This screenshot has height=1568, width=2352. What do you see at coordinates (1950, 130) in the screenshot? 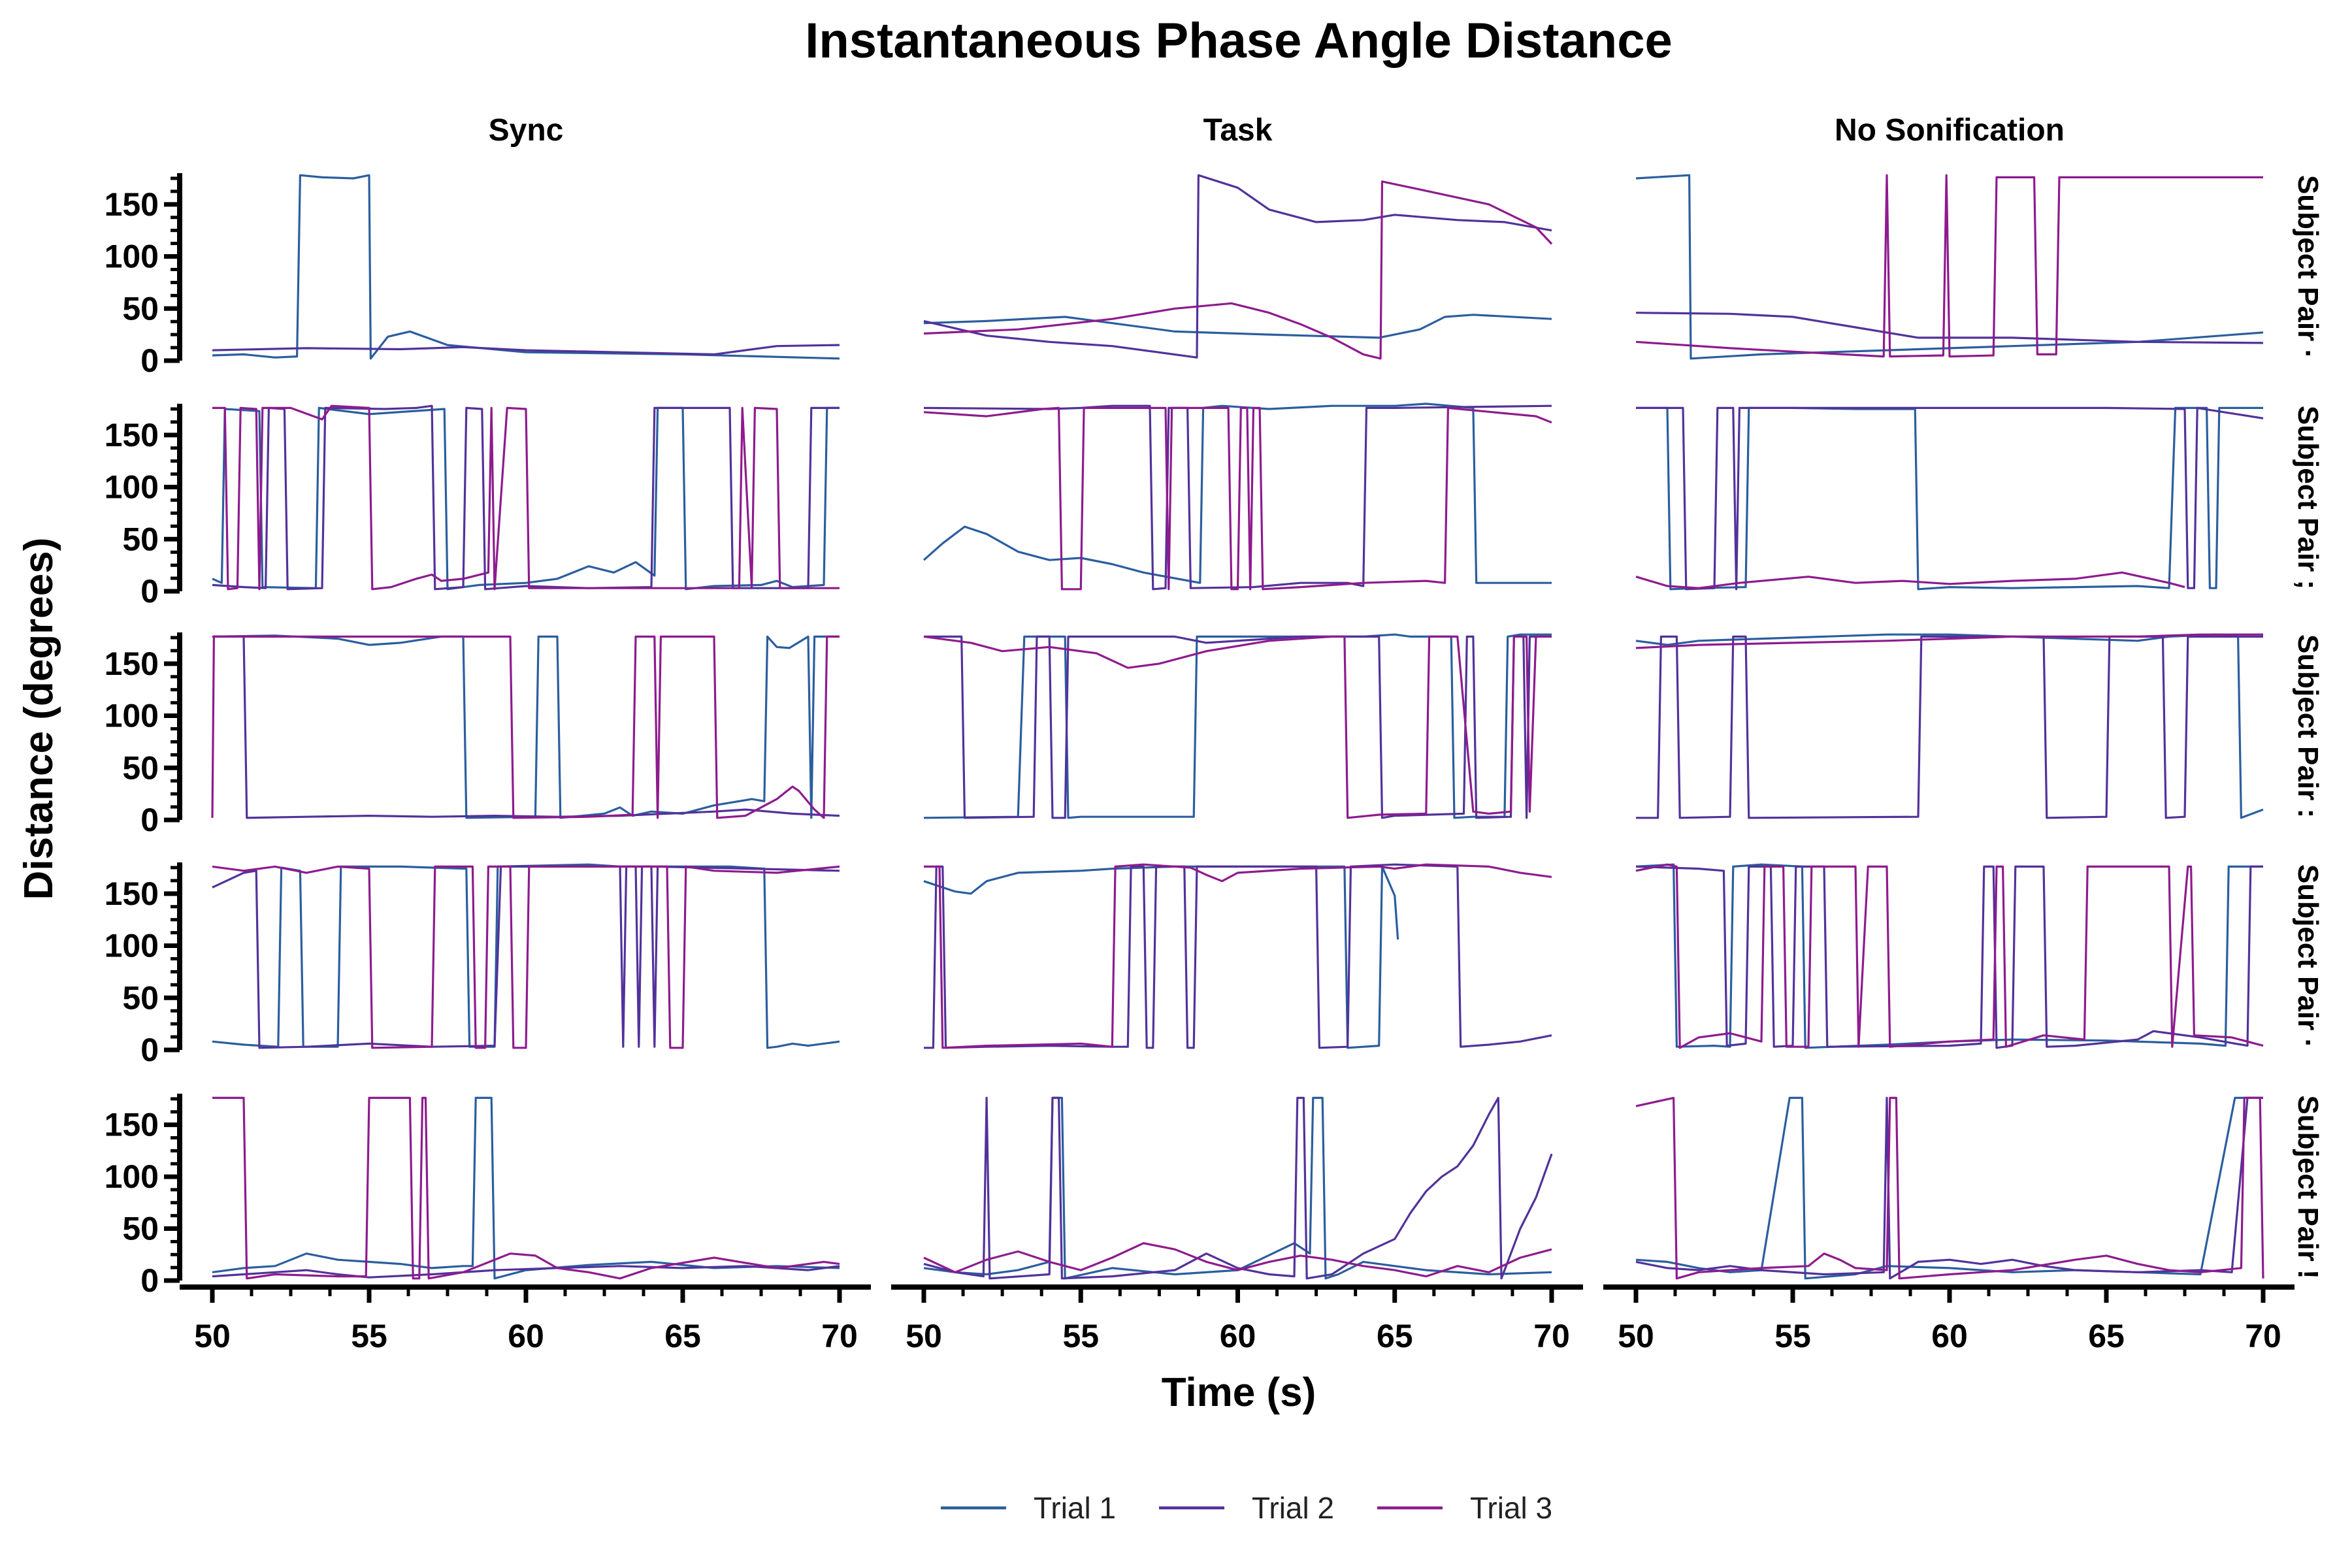
I see `column-header: No Sonification` at bounding box center [1950, 130].